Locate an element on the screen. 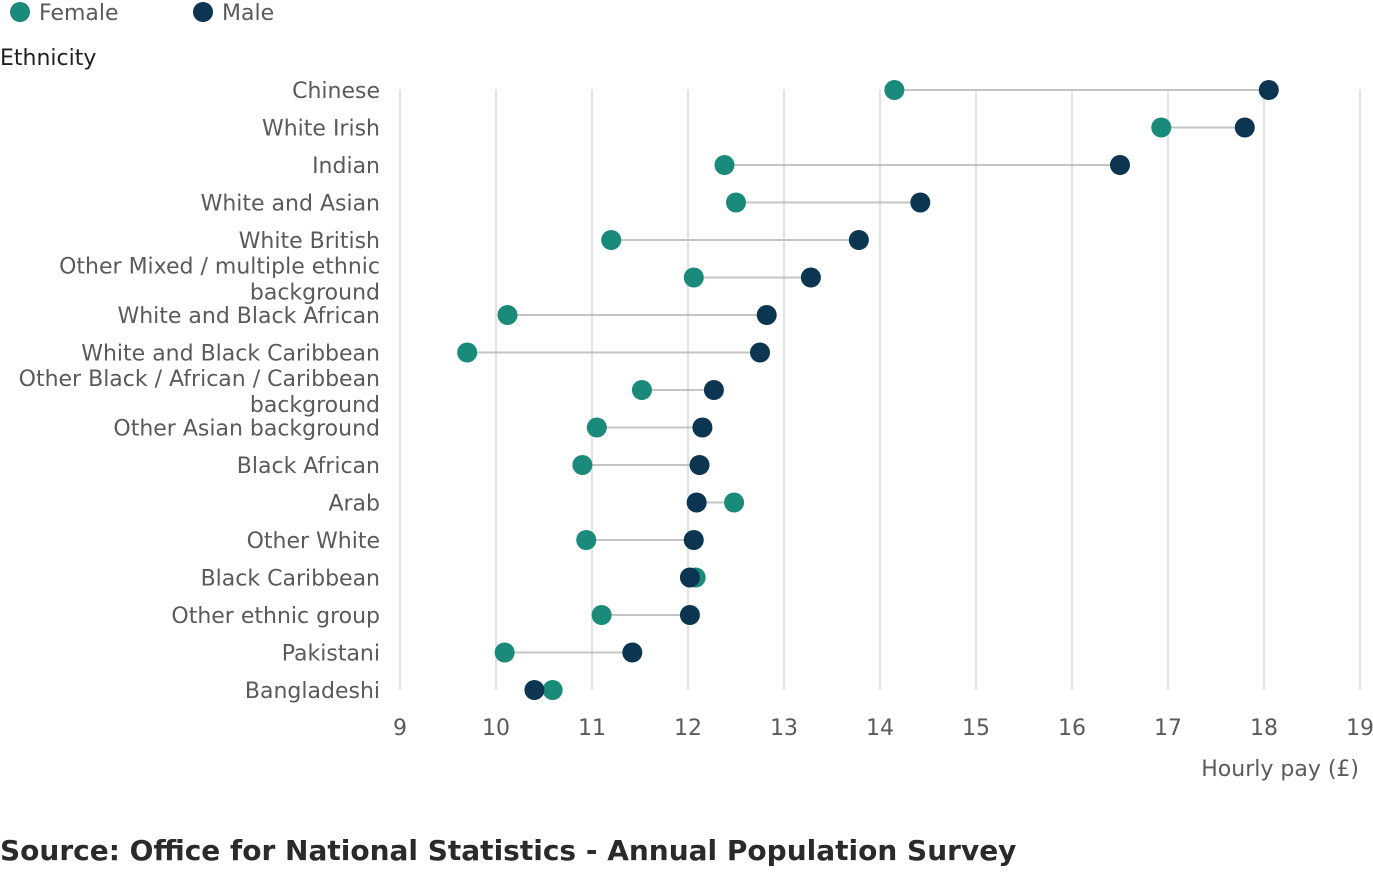  category-label: Black Caribbean is located at coordinates (290, 579).